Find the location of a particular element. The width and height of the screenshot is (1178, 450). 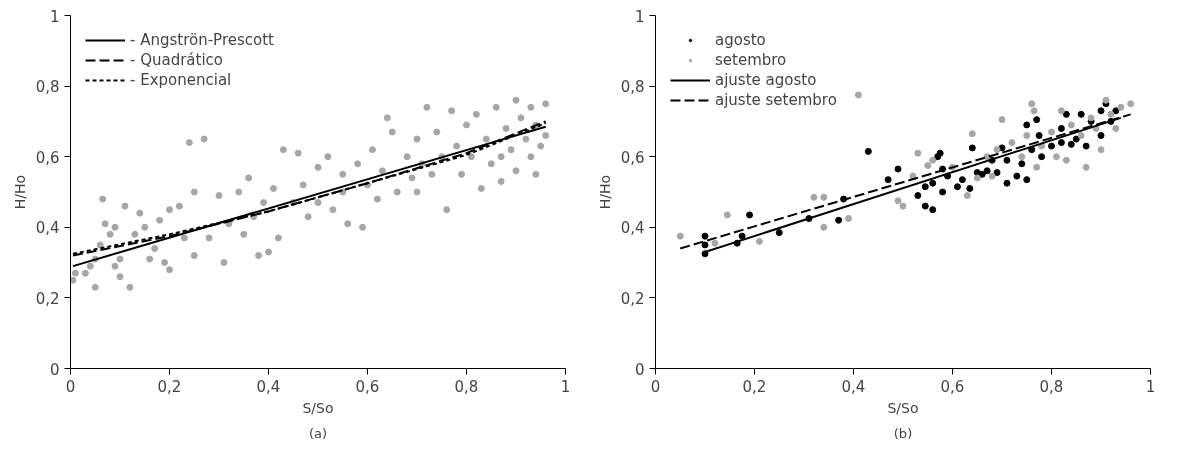

legend-label: setembro is located at coordinates (751, 60).